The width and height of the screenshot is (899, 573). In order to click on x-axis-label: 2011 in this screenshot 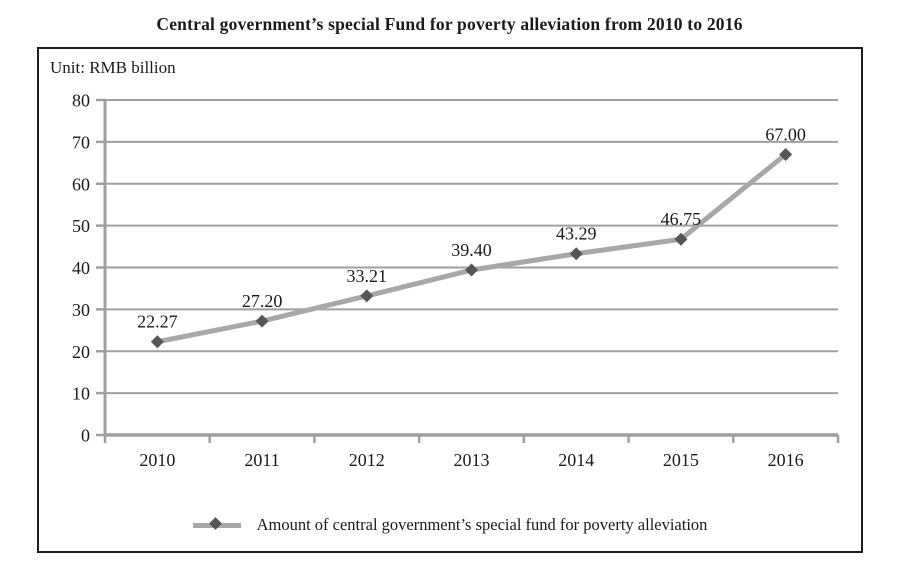, I will do `click(261, 460)`.